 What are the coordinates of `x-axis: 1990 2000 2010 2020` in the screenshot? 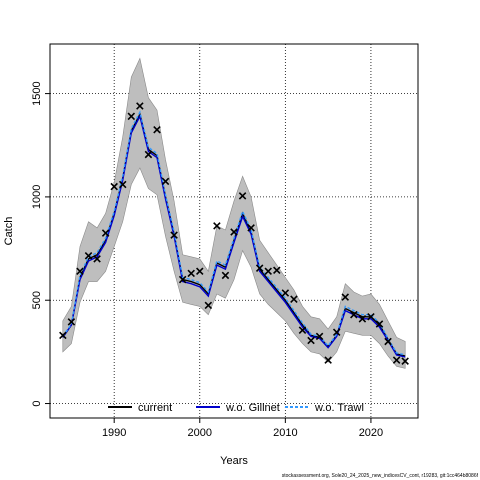 It's located at (242, 428).